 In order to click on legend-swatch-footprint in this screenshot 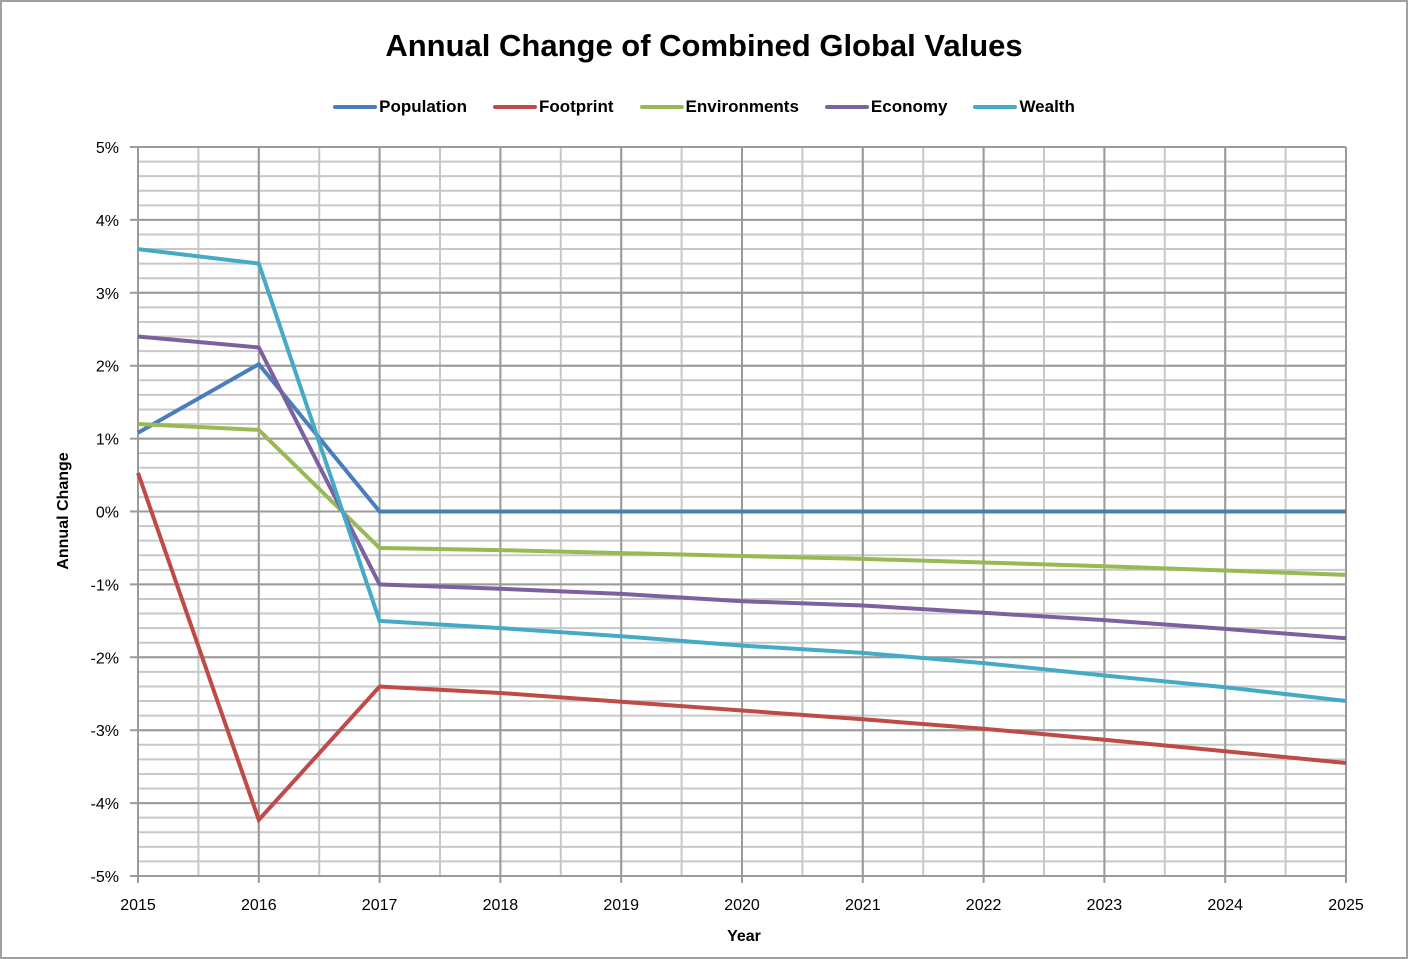, I will do `click(514, 107)`.